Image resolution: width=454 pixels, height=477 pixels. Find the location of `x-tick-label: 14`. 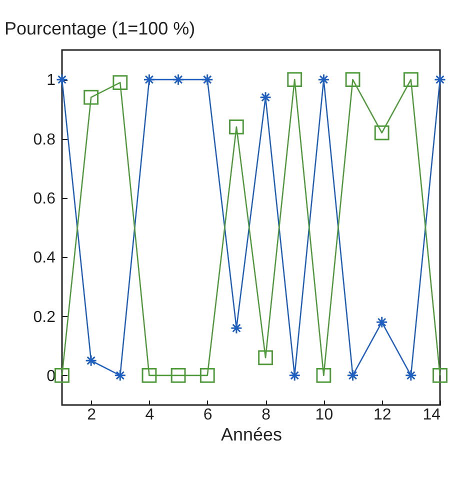

x-tick-label: 14 is located at coordinates (431, 415).